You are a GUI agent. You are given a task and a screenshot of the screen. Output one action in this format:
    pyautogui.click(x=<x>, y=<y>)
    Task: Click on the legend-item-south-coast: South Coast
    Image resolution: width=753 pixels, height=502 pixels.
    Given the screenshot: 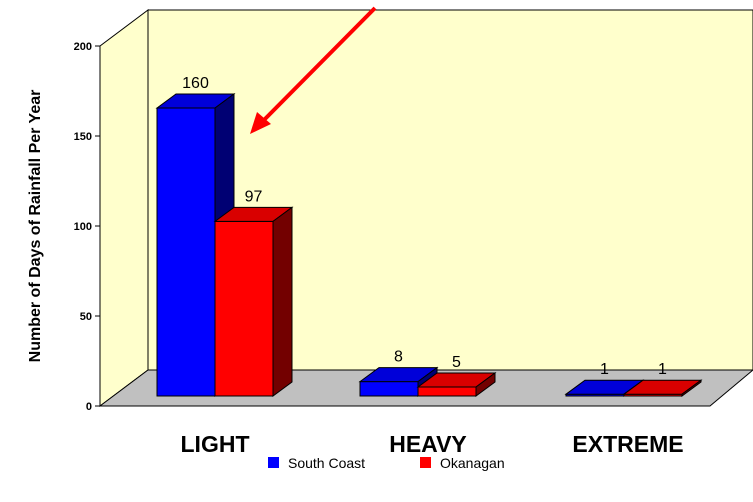 What is the action you would take?
    pyautogui.click(x=316, y=463)
    